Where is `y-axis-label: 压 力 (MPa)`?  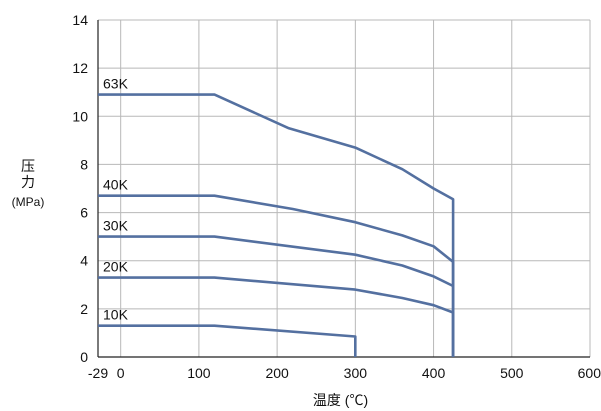
y-axis-label: 压 力 (MPa) is located at coordinates (28, 184).